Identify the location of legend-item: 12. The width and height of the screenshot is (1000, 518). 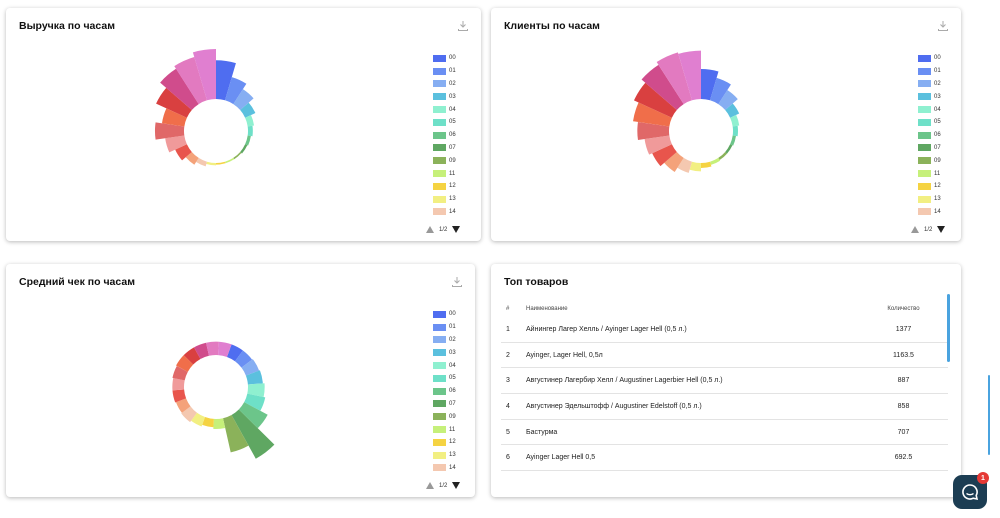
(453, 442).